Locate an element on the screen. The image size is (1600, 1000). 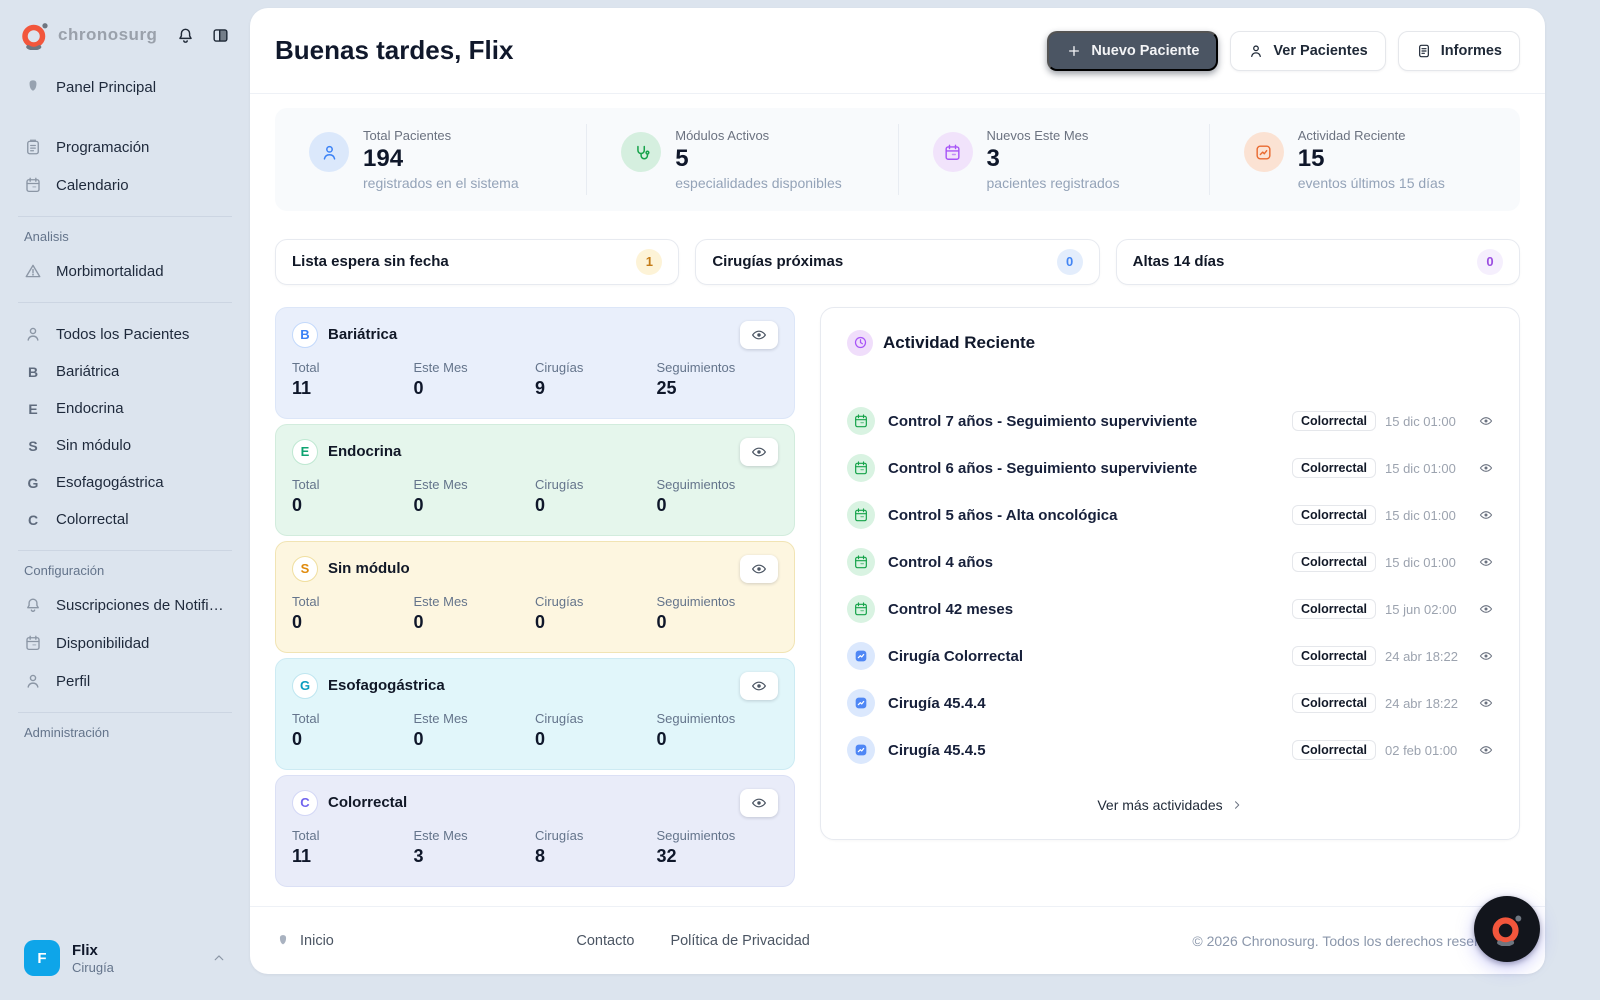
activity-datetime: 02 feb 01:00 is located at coordinates (1421, 750).